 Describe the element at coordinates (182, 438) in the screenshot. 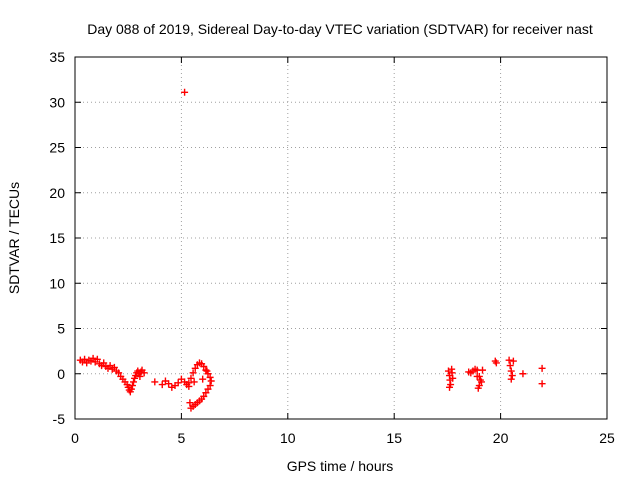

I see `x-tick-label: 5` at that location.